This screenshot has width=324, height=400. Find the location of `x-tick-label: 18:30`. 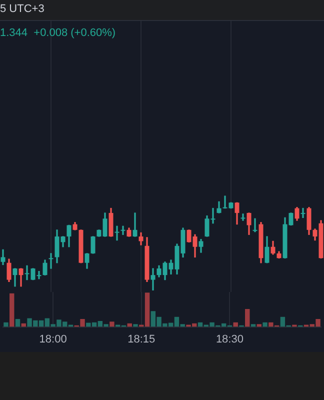

x-tick-label: 18:30 is located at coordinates (230, 339).